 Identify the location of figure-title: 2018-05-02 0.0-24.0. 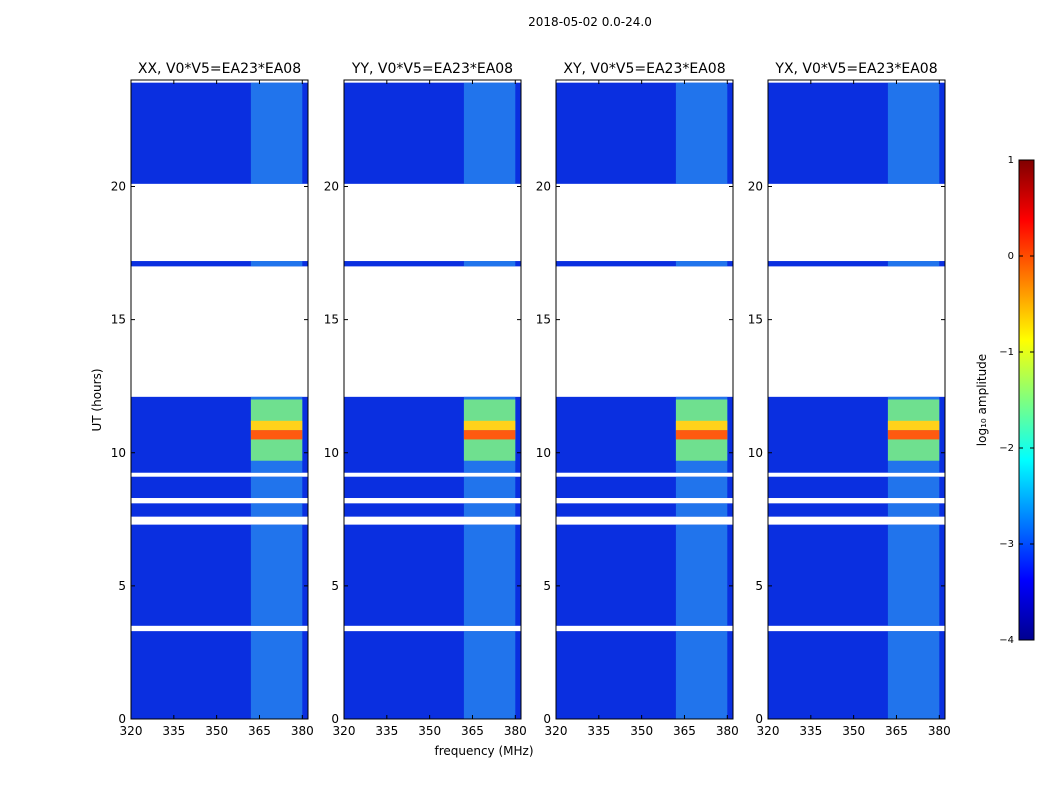
(590, 22).